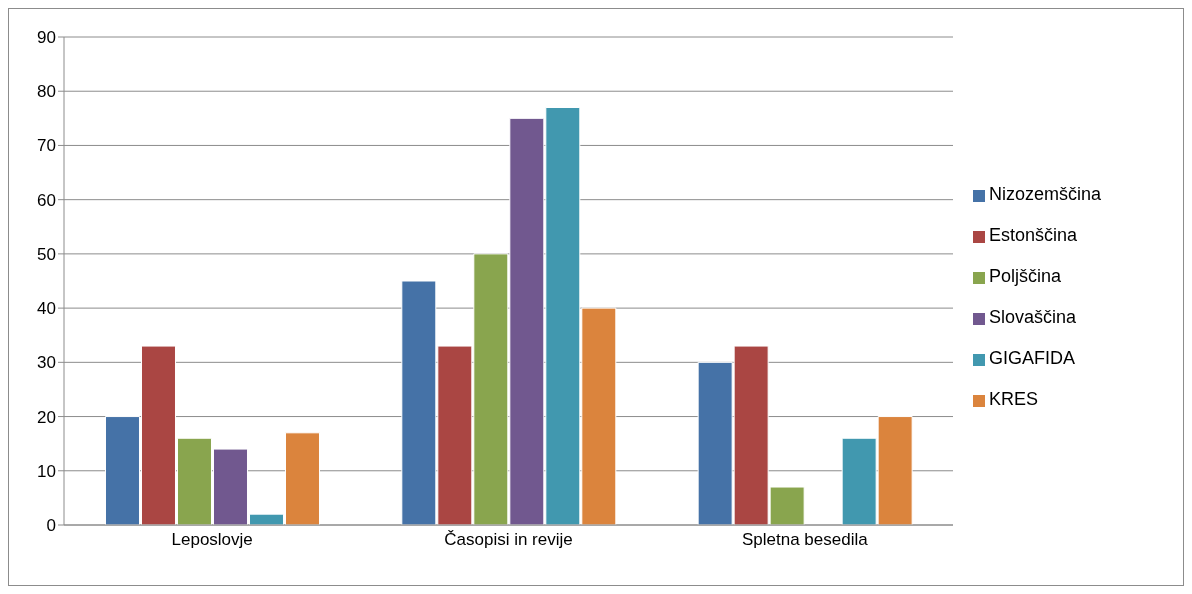 The height and width of the screenshot is (594, 1192). Describe the element at coordinates (46, 38) in the screenshot. I see `y-tick-label: 90` at that location.